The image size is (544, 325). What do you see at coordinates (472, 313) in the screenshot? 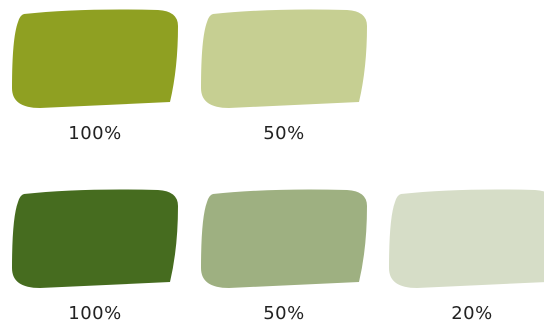
I see `swatch-label: 20%` at bounding box center [472, 313].